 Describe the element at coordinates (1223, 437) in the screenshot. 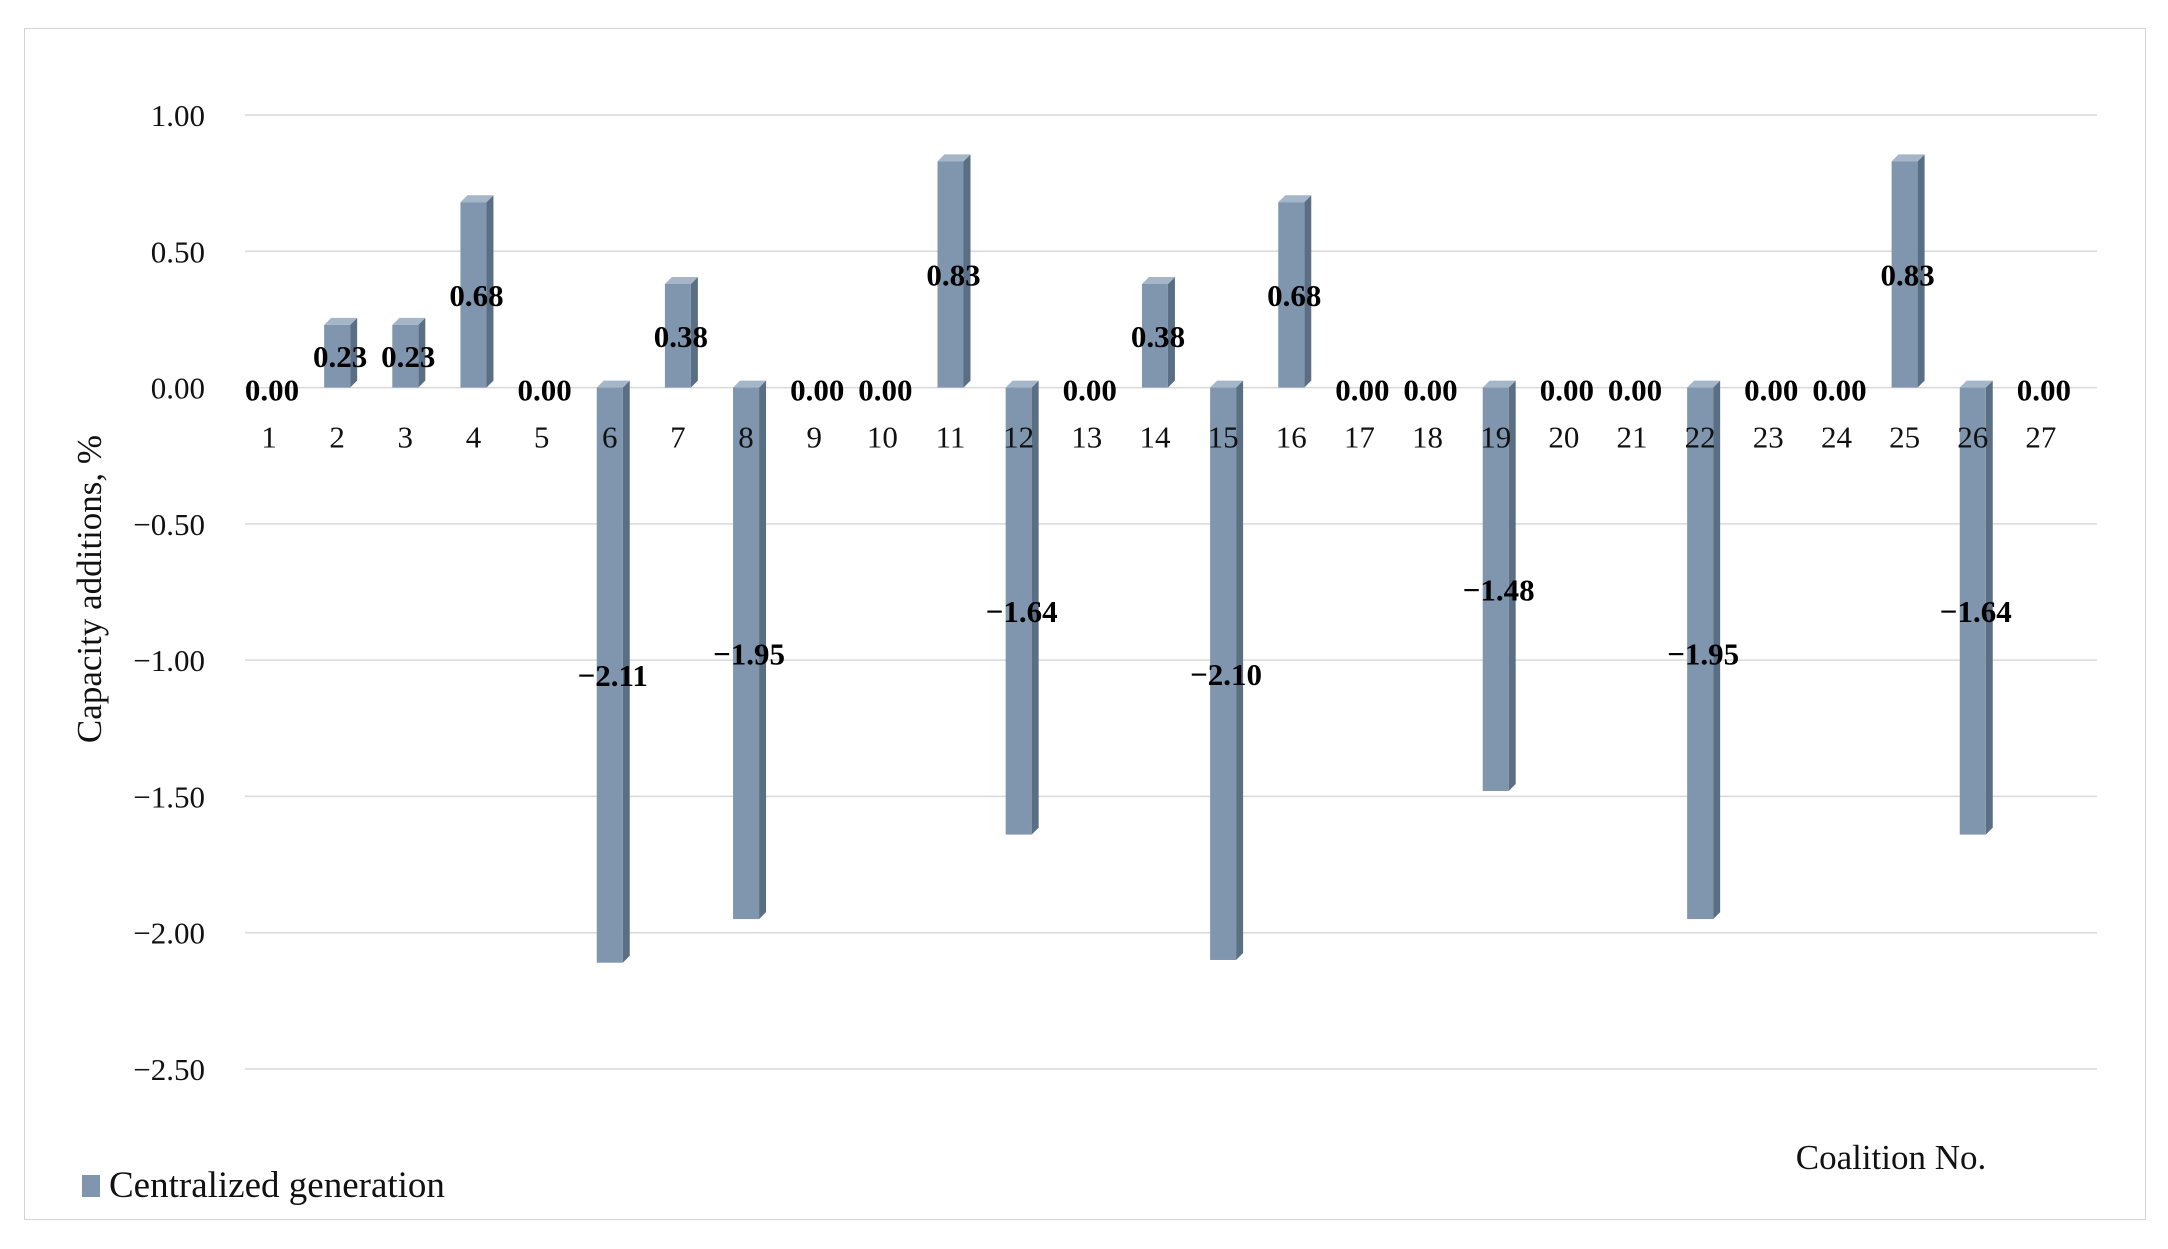

I see `x-category-label: 15` at that location.